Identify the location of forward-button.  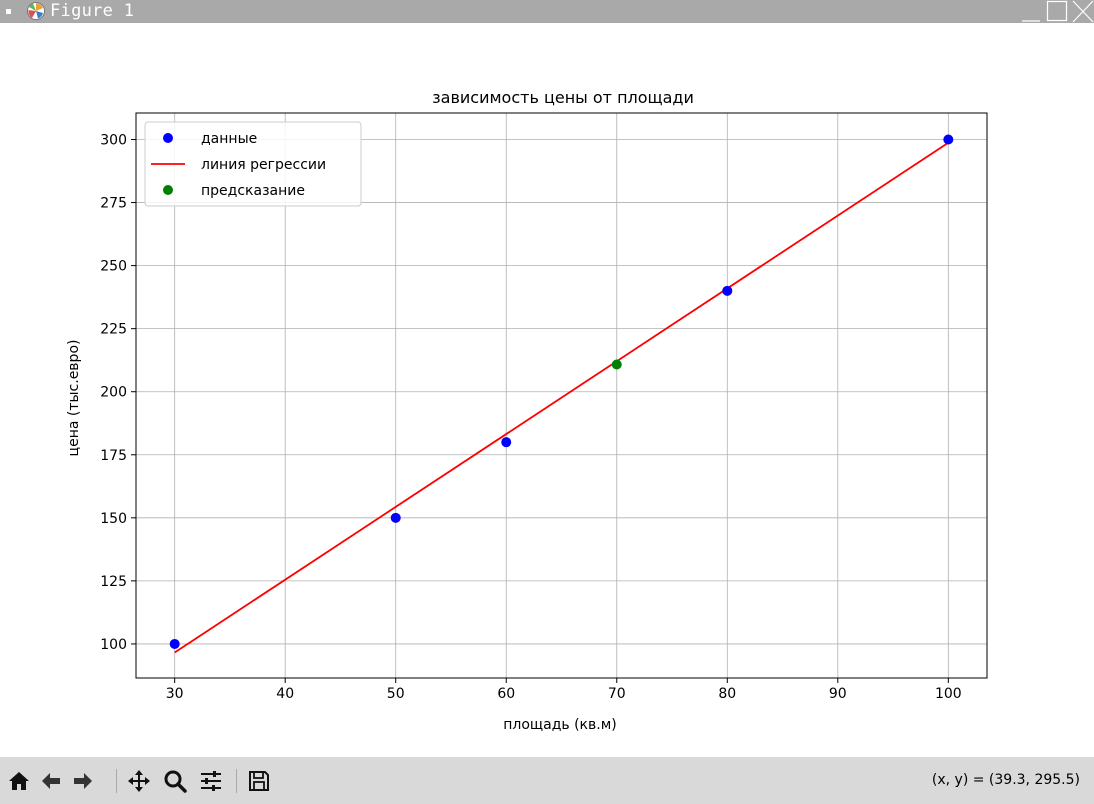
(83, 781).